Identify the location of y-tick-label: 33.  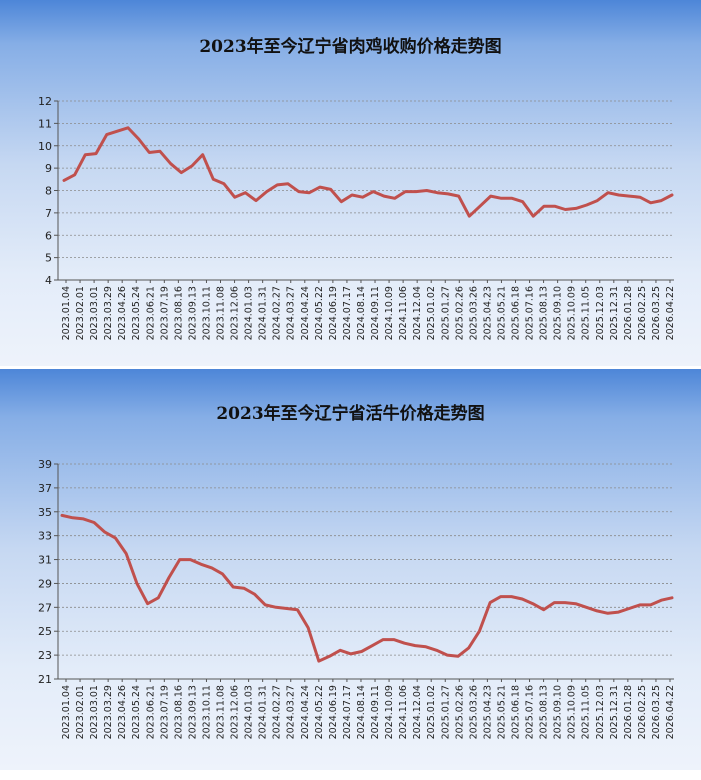
(45, 536).